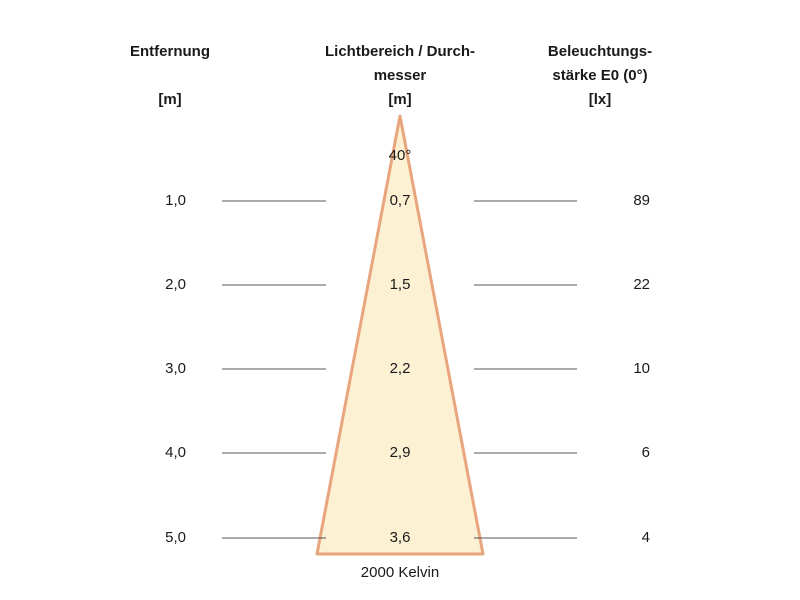 The height and width of the screenshot is (600, 800). Describe the element at coordinates (400, 452) in the screenshot. I see `diameter-value: 2,9` at that location.